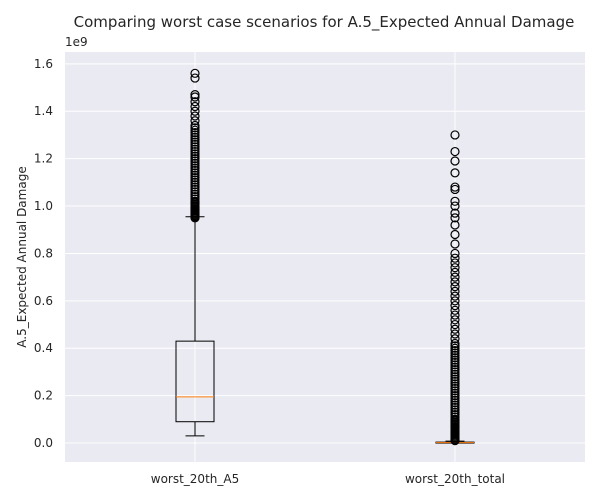 The image size is (600, 500). What do you see at coordinates (22, 256) in the screenshot?
I see `y-axis-label: A.5_Expected Annual Damage` at bounding box center [22, 256].